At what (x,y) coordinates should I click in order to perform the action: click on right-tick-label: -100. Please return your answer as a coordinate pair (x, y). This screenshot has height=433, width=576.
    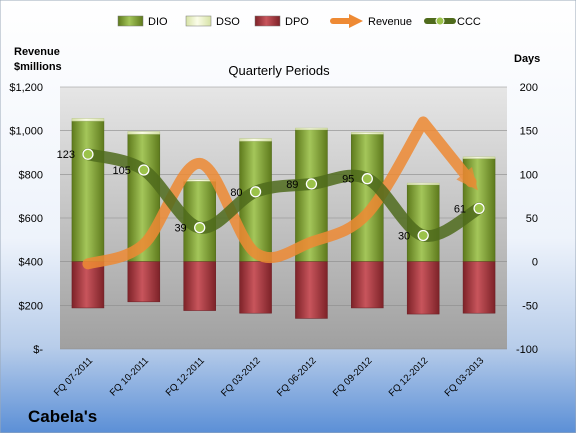
    Looking at the image, I should click on (527, 350).